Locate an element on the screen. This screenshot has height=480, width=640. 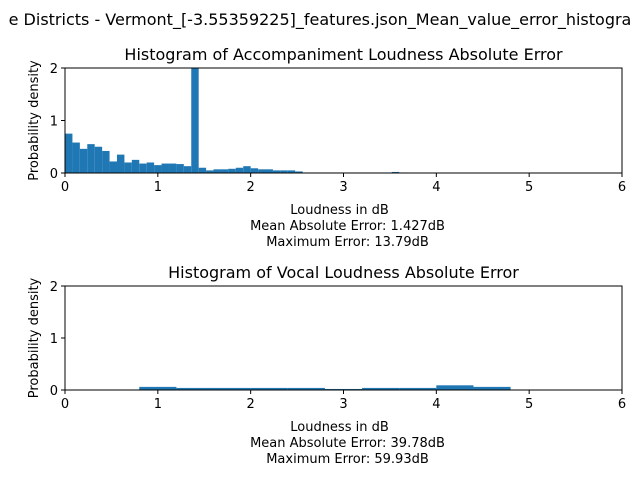
error-stat-text: Maximum Error: 59.93dB is located at coordinates (347, 459).